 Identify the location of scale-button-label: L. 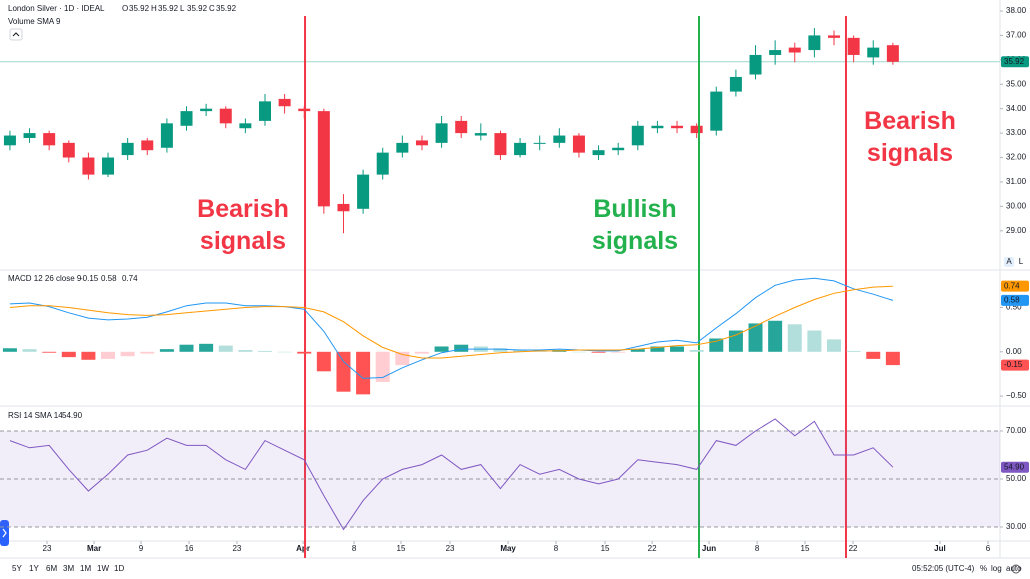
(1021, 261).